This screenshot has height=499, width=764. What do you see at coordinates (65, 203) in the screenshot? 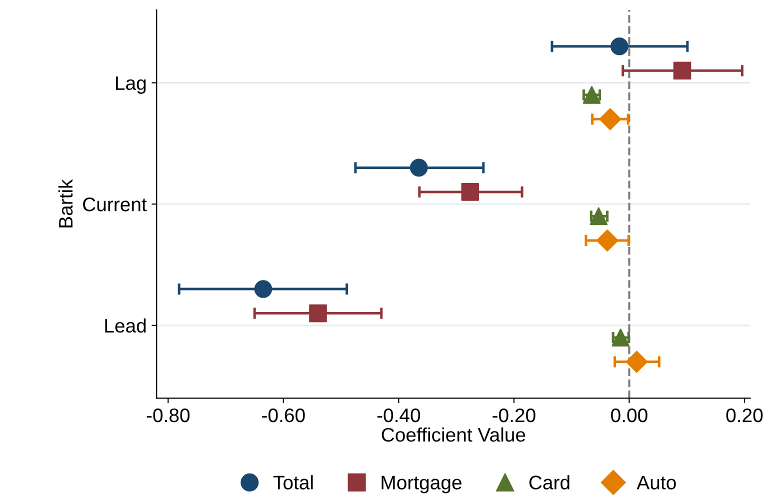
I see `y-axis-title: Bartik` at bounding box center [65, 203].